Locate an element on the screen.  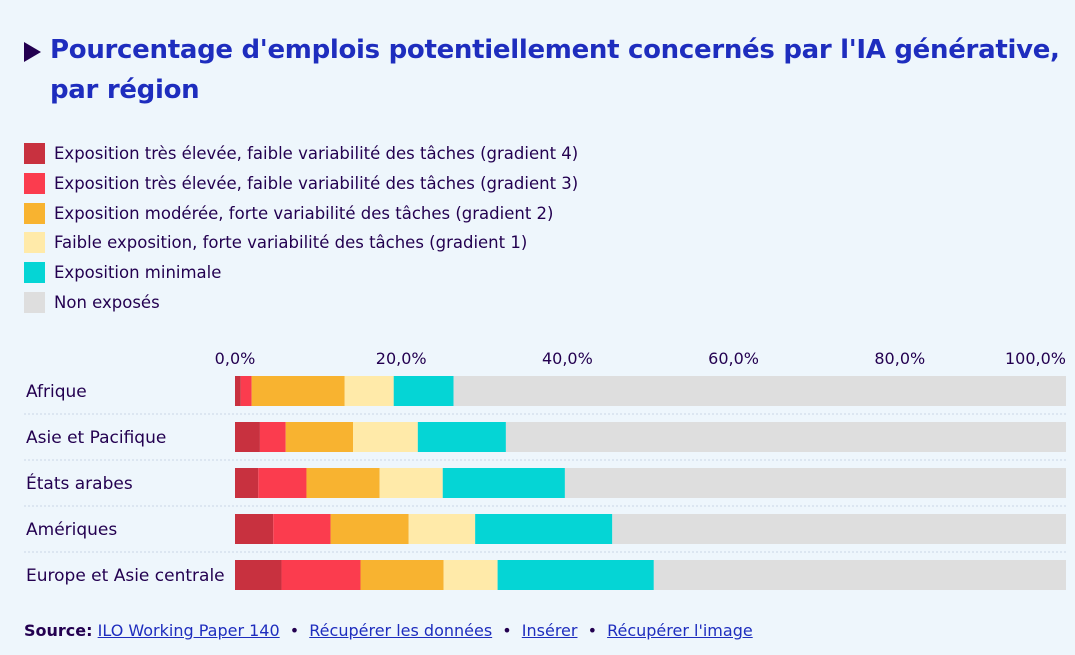
category-label: Amériques is located at coordinates (71, 530).